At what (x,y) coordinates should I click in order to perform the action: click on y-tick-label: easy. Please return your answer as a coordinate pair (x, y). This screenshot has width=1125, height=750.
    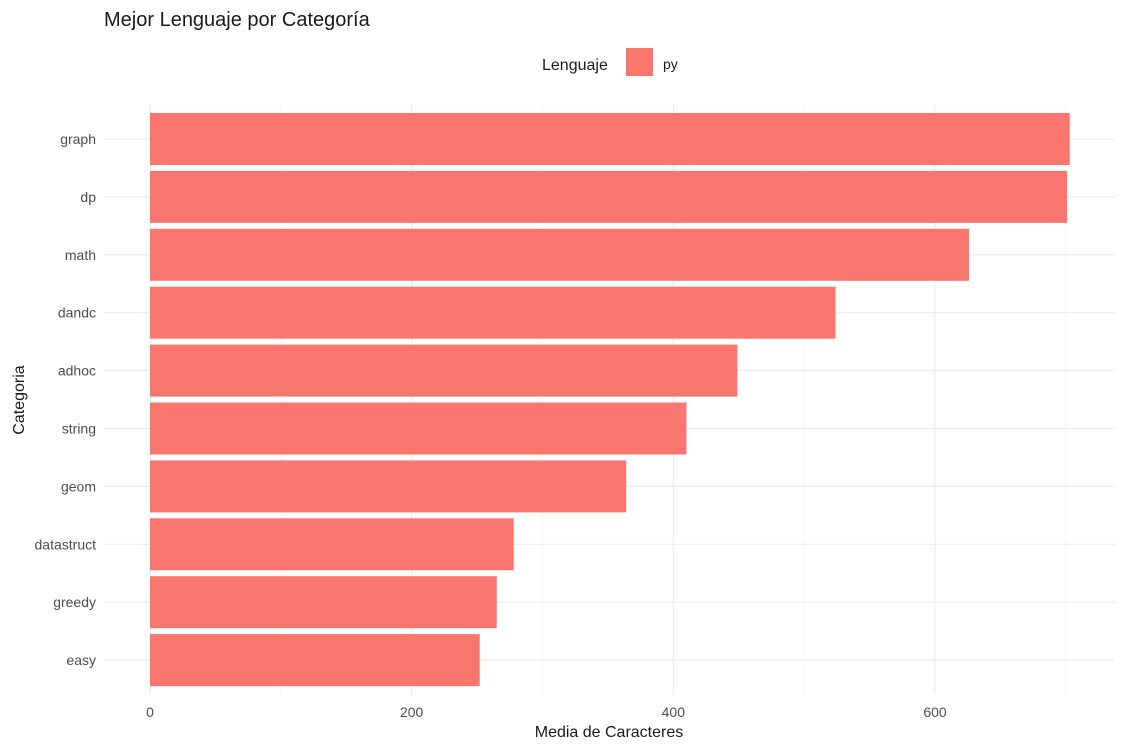
    Looking at the image, I should click on (81, 660).